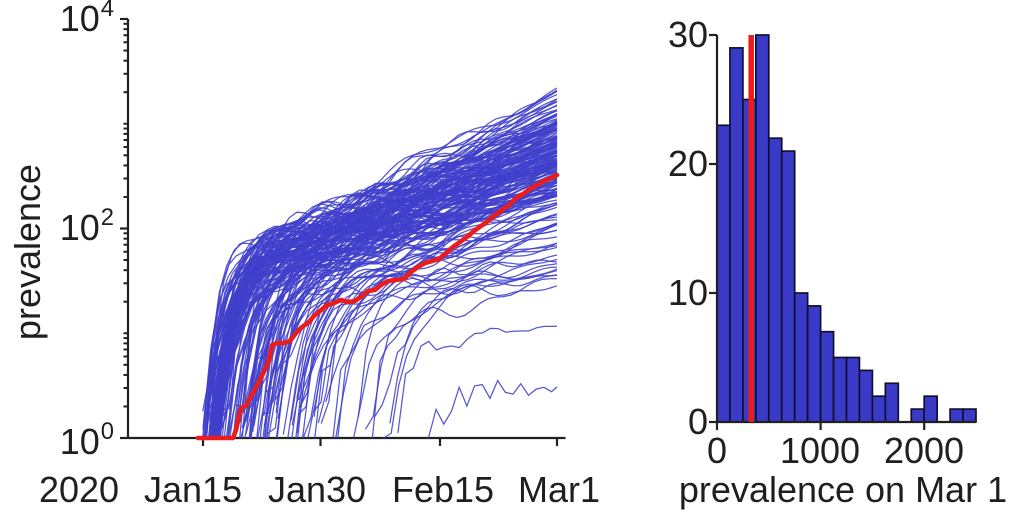 The image size is (1024, 513). What do you see at coordinates (193, 489) in the screenshot?
I see `left-x-tick-jan15: Jan15` at bounding box center [193, 489].